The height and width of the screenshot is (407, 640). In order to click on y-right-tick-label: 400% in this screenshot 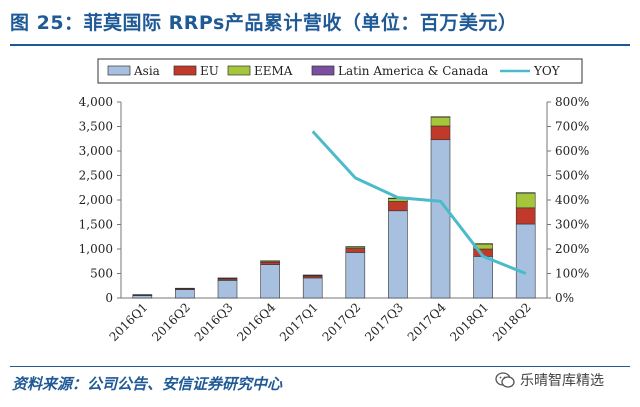, I will do `click(572, 200)`.